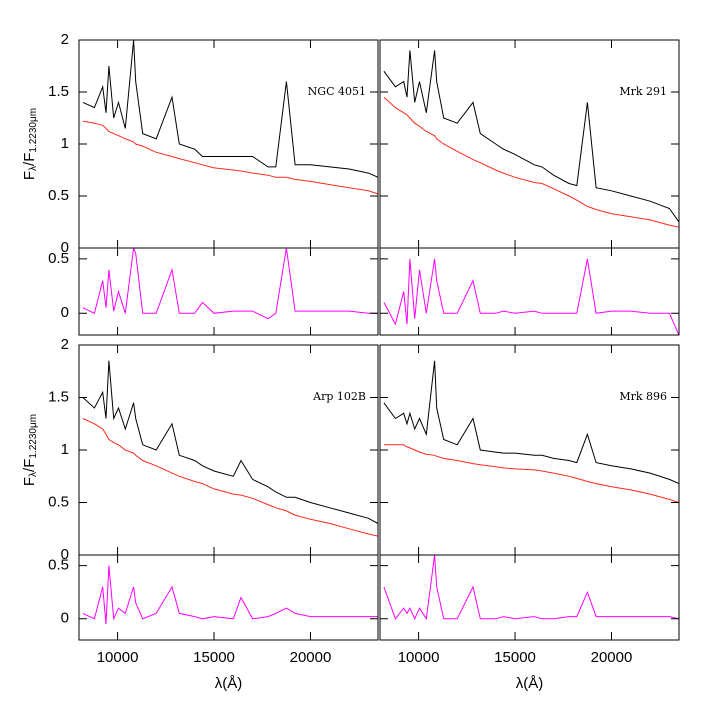 The height and width of the screenshot is (718, 718). I want to click on annotation: Mrk 291, so click(643, 91).